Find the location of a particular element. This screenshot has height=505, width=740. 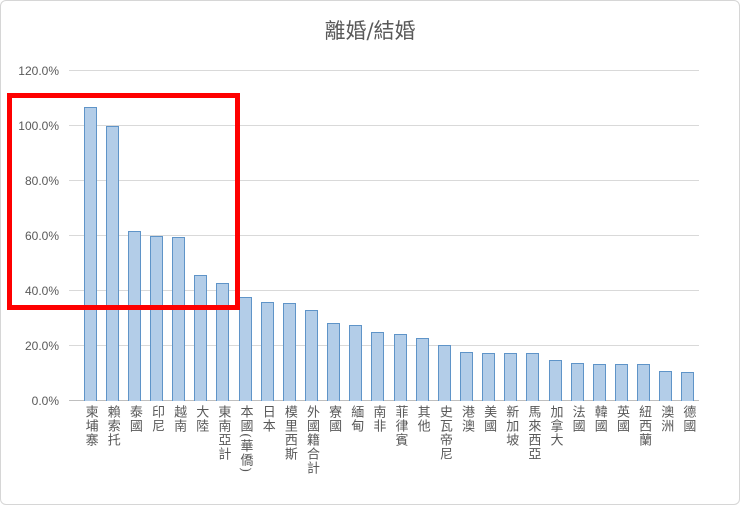

x-axis-category-label: 柬埔寨 is located at coordinates (90, 426).